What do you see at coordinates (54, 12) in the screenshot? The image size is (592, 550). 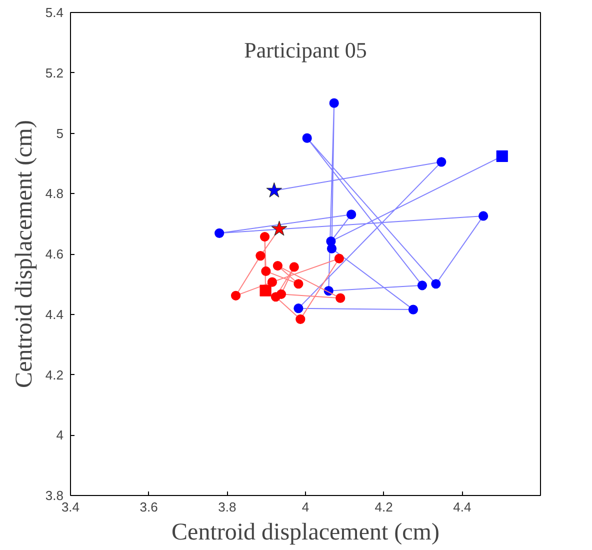 I see `y-tick-label: 5.4` at bounding box center [54, 12].